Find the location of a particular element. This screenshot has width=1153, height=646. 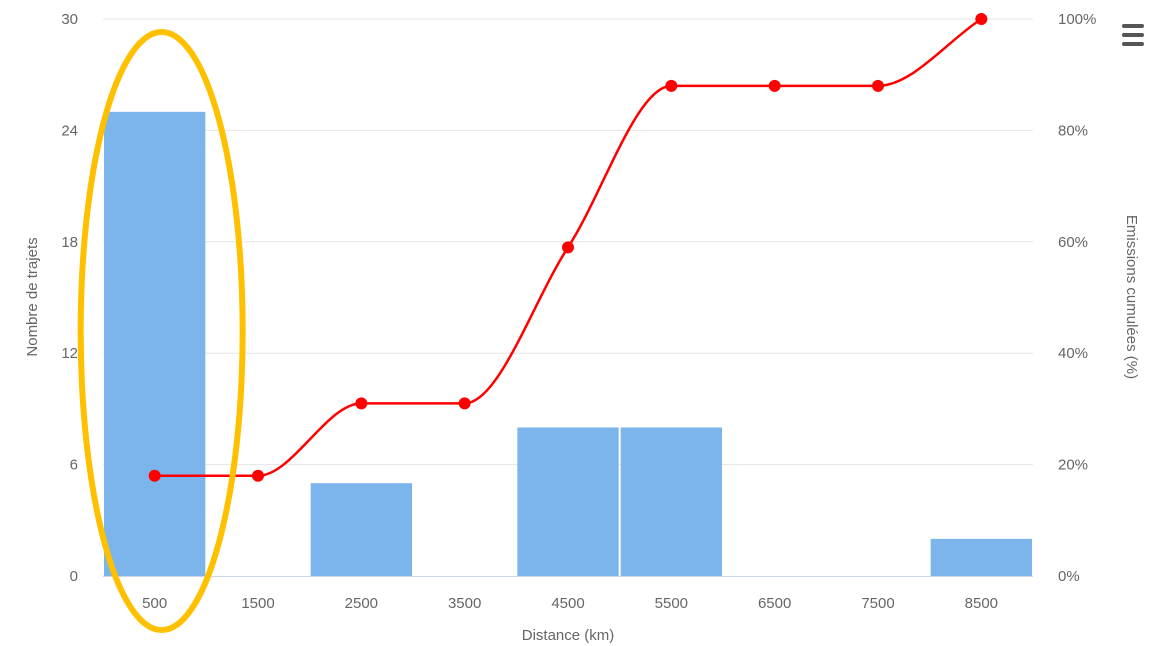

y2-tick-label: 20% is located at coordinates (1073, 465).